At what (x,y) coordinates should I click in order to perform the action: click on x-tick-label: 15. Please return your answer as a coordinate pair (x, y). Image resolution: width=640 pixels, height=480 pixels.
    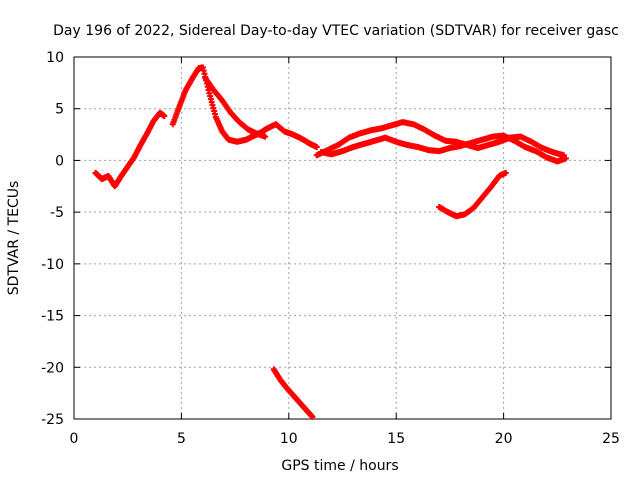
    Looking at the image, I should click on (396, 439).